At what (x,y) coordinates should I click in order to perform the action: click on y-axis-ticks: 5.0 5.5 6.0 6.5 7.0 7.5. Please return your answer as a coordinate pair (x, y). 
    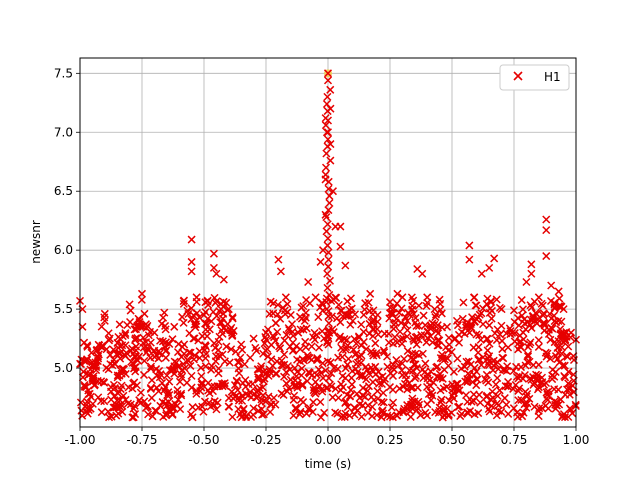
    Looking at the image, I should click on (67, 220).